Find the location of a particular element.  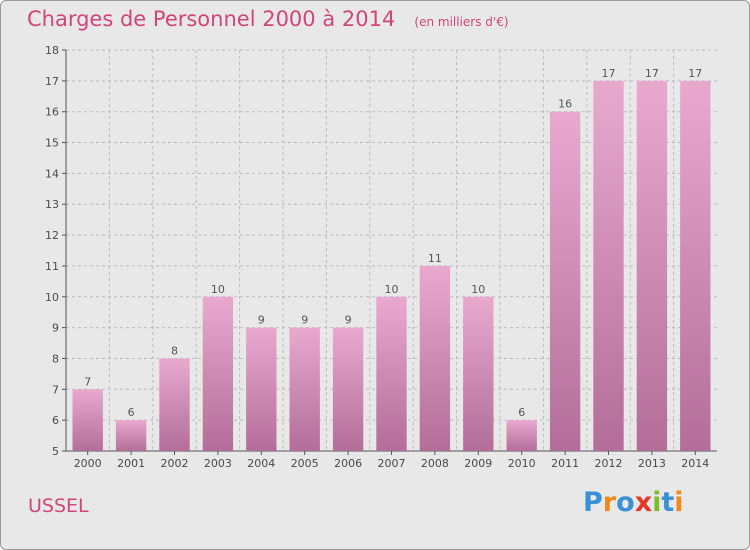

y-tick-label: 15 is located at coordinates (52, 143).